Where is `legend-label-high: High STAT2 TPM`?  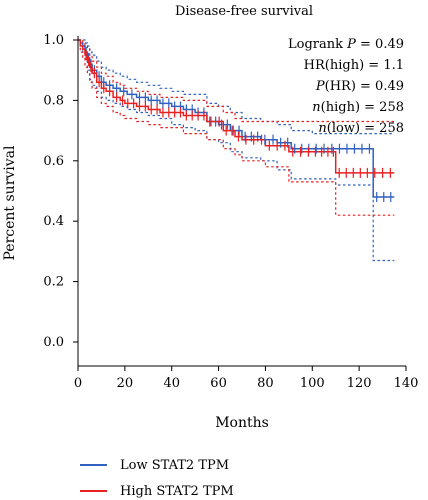
legend-label-high: High STAT2 TPM is located at coordinates (177, 491).